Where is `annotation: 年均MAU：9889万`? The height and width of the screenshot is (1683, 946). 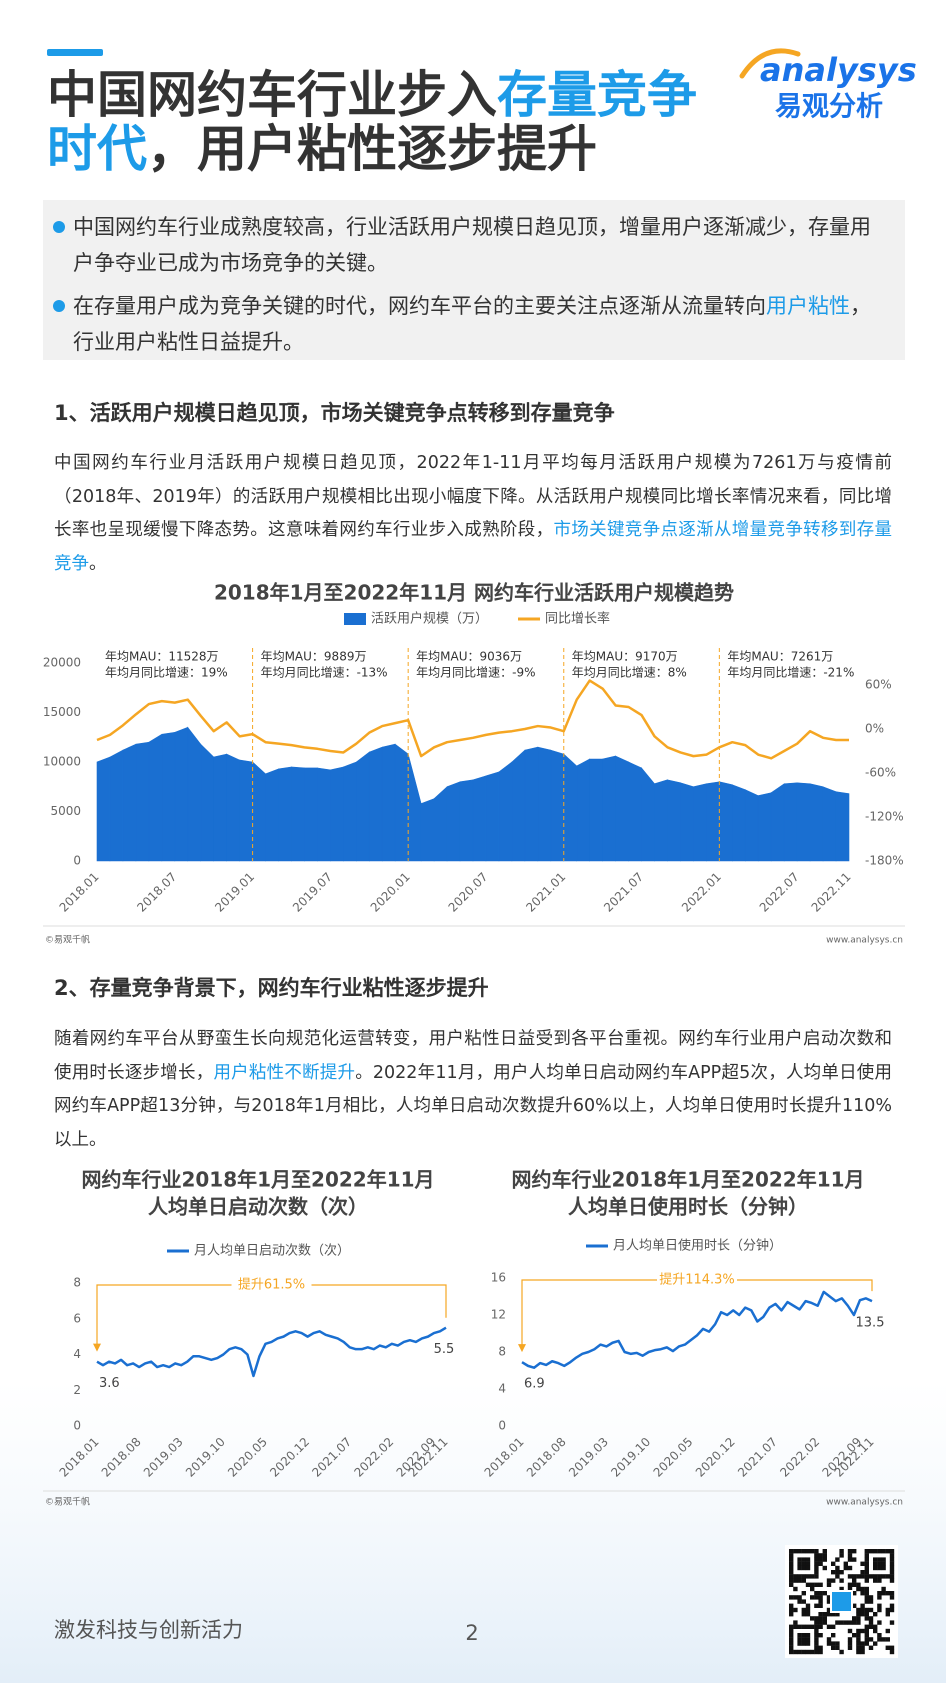
annotation: 年均MAU：9889万 is located at coordinates (314, 657).